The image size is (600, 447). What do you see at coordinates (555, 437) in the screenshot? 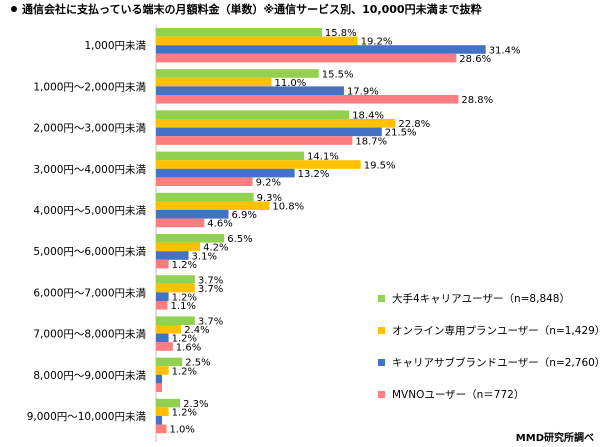
I see `source-credit: MMD研究所調べ` at bounding box center [555, 437].